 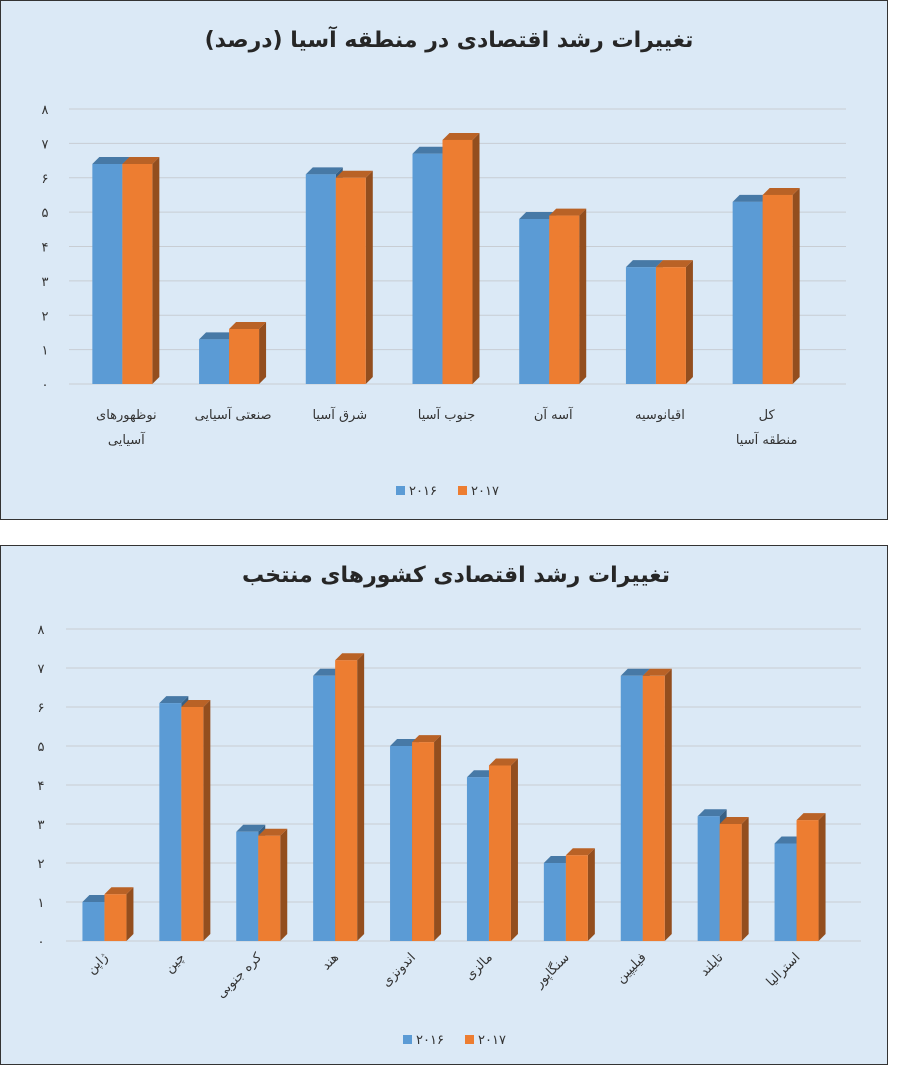 What do you see at coordinates (554, 414) in the screenshot?
I see `x-category-label: آسه آن` at bounding box center [554, 414].